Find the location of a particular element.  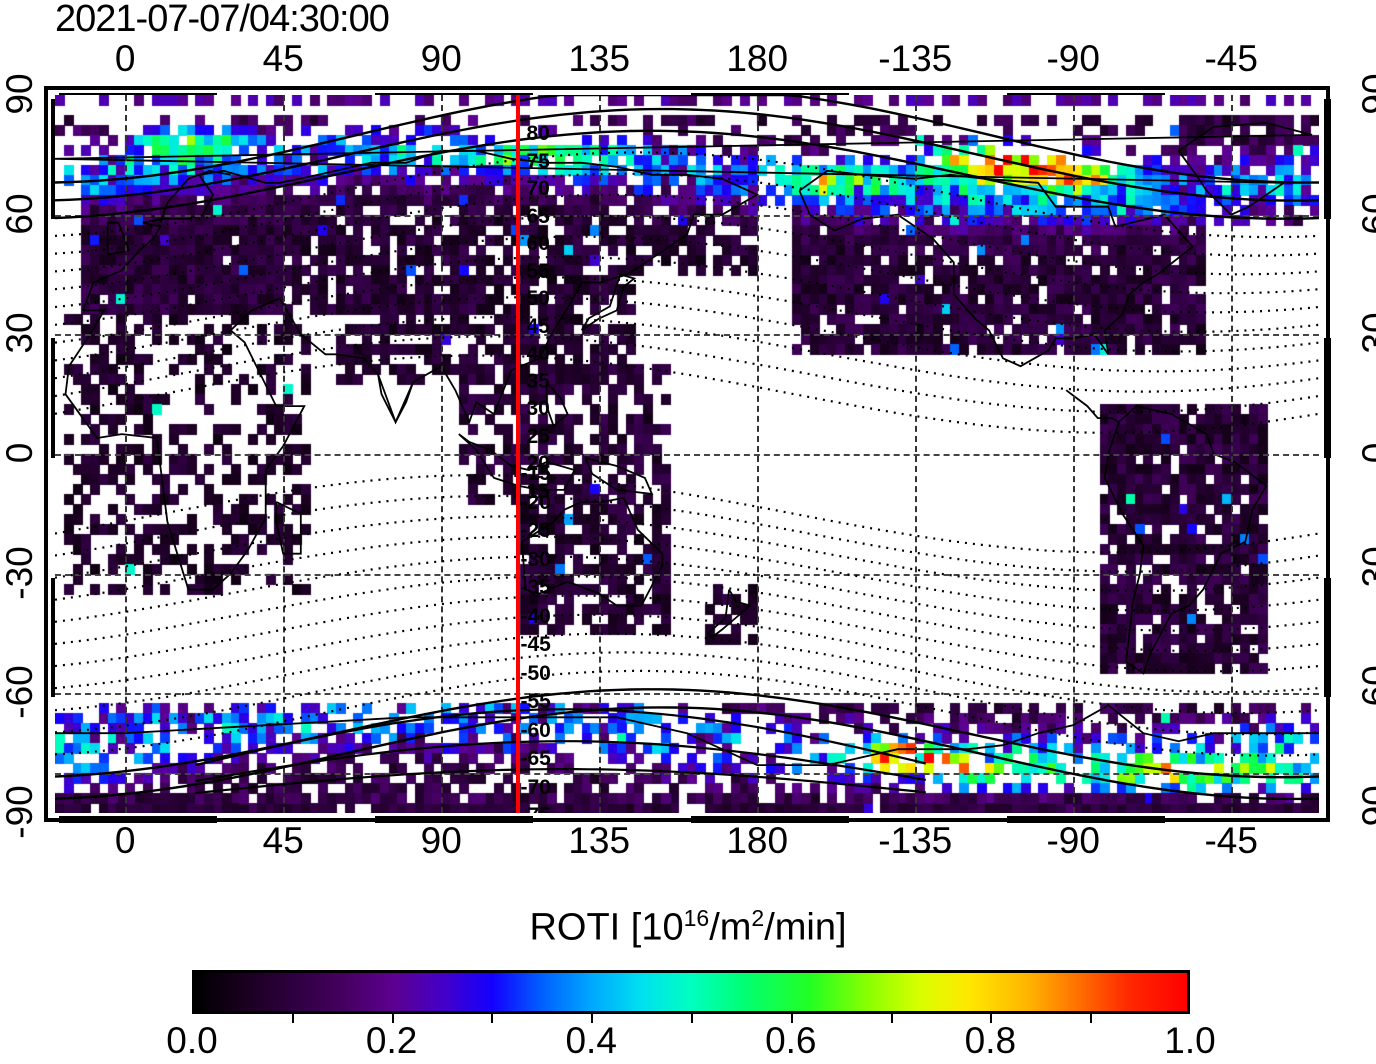

colorbar-title: ROTI [1016/m2/min] is located at coordinates (688, 927).